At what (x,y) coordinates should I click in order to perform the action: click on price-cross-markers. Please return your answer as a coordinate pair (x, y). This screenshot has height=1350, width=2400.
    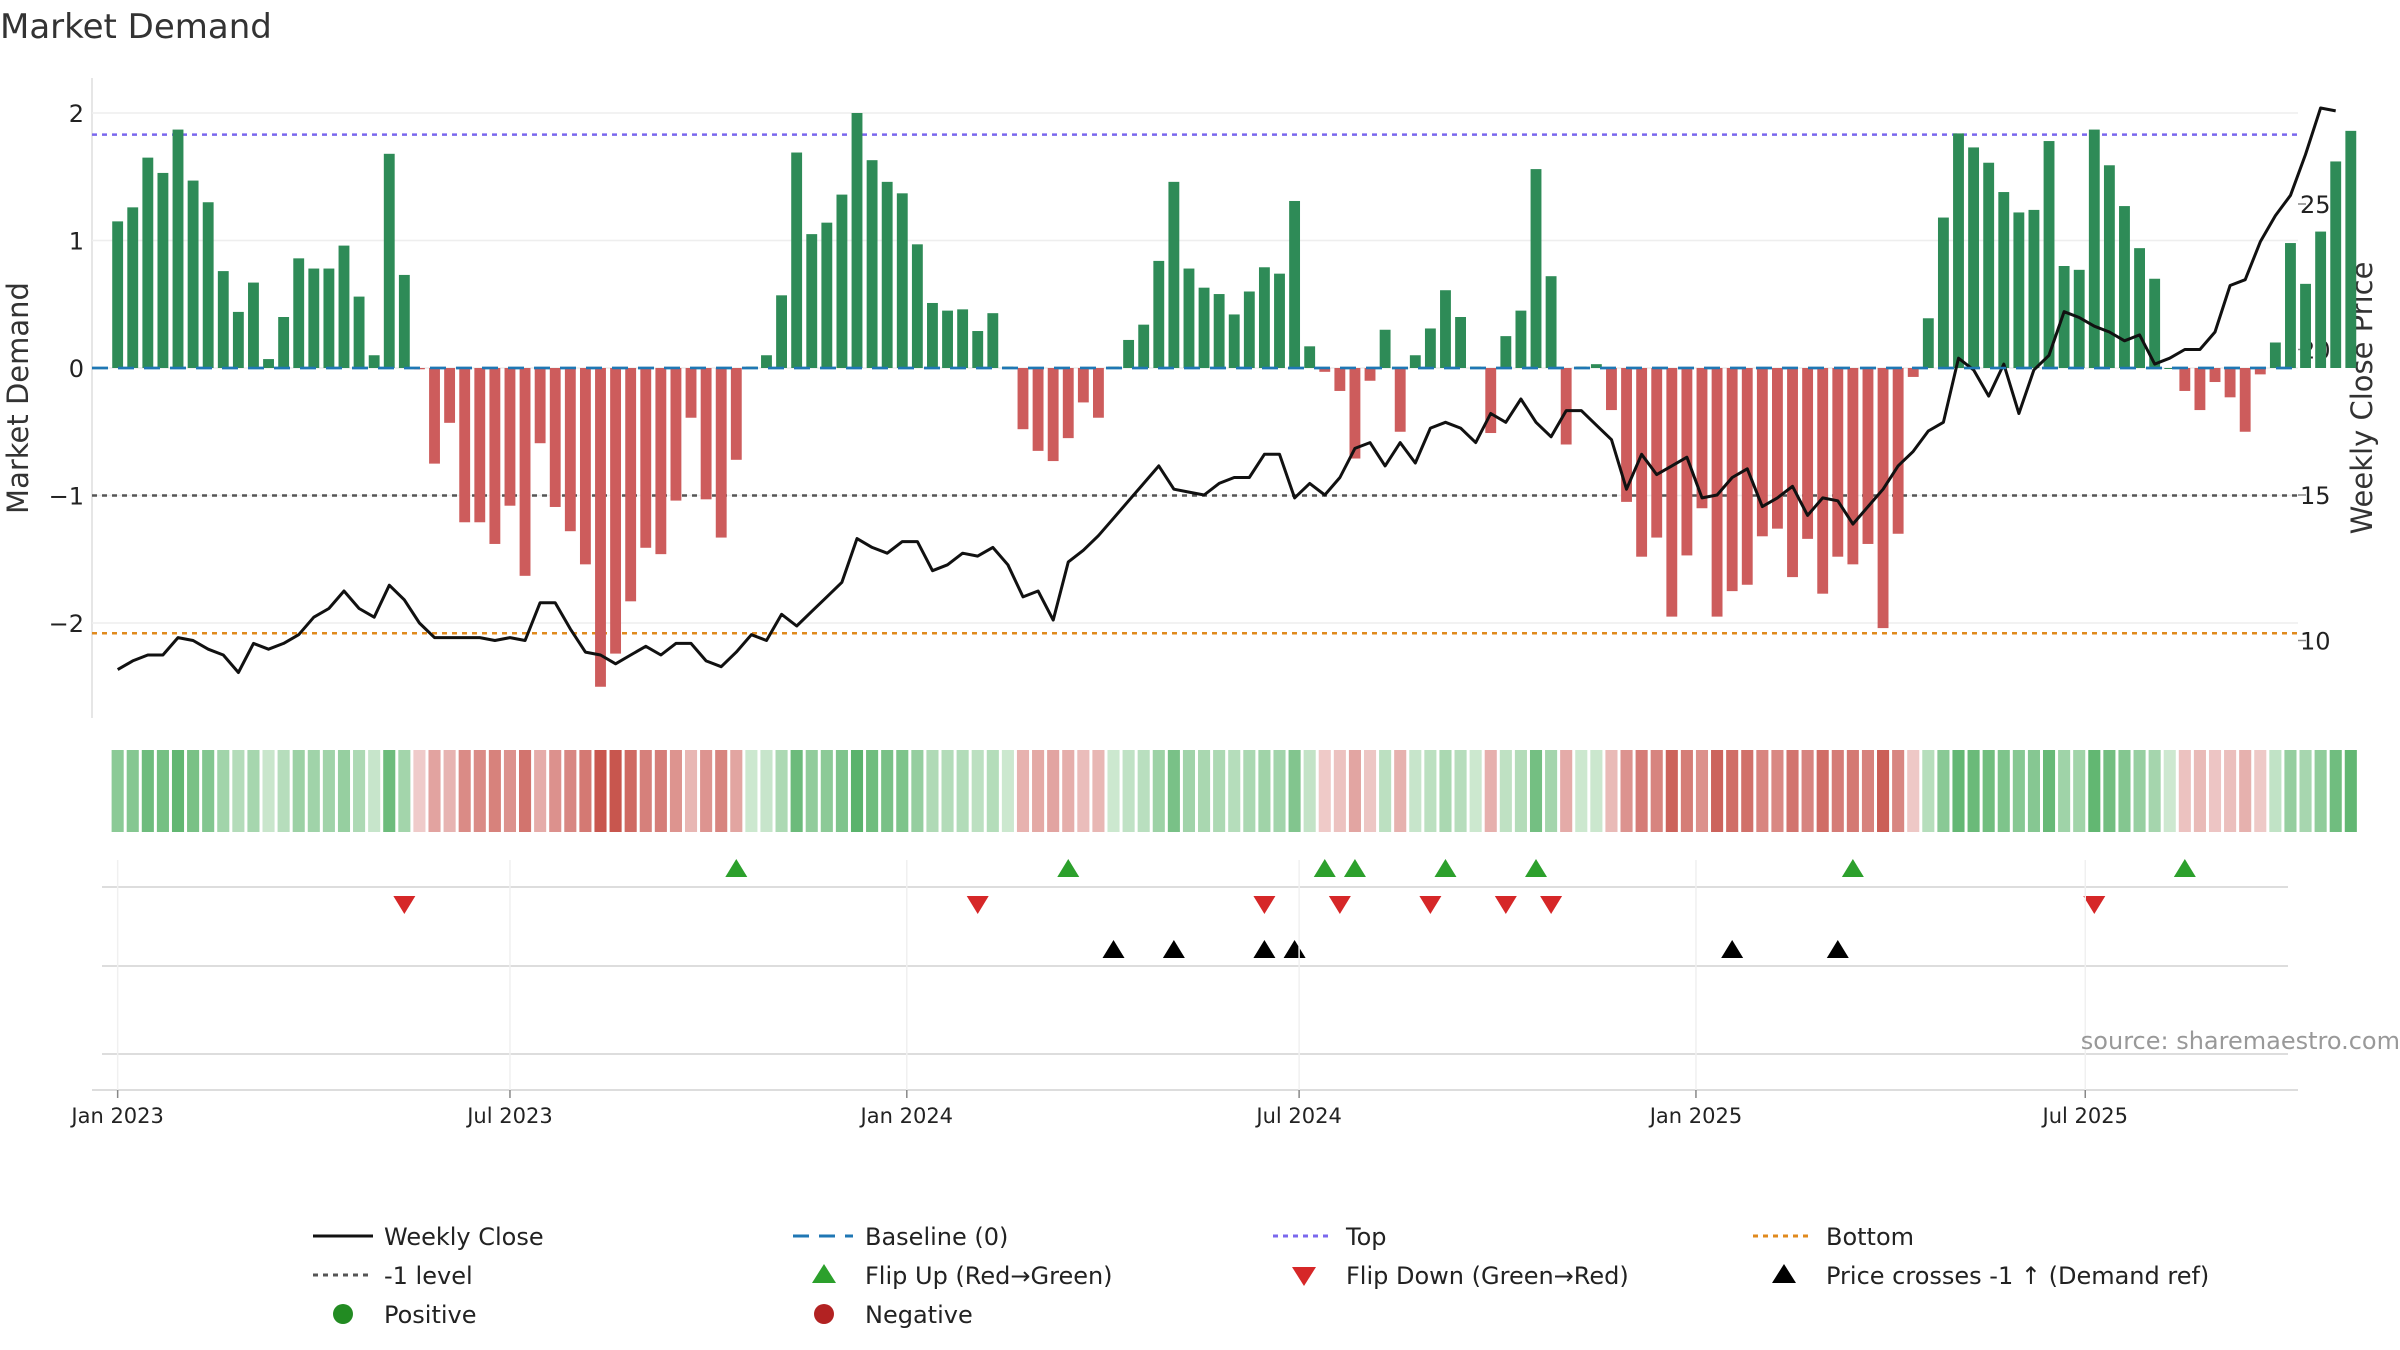
    Looking at the image, I should click on (1195, 997).